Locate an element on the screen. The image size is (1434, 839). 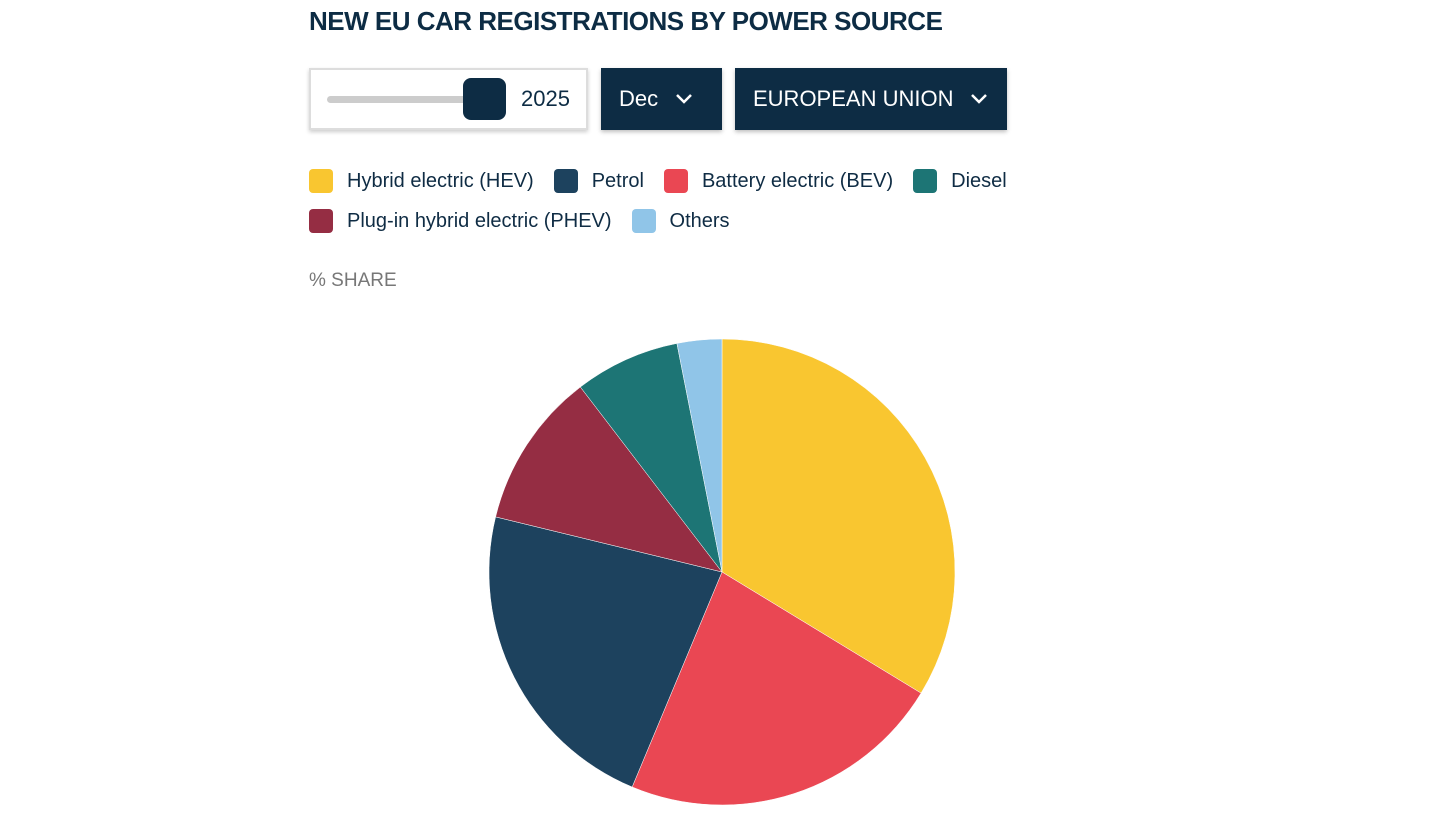
legend-label: Diesel is located at coordinates (979, 180).